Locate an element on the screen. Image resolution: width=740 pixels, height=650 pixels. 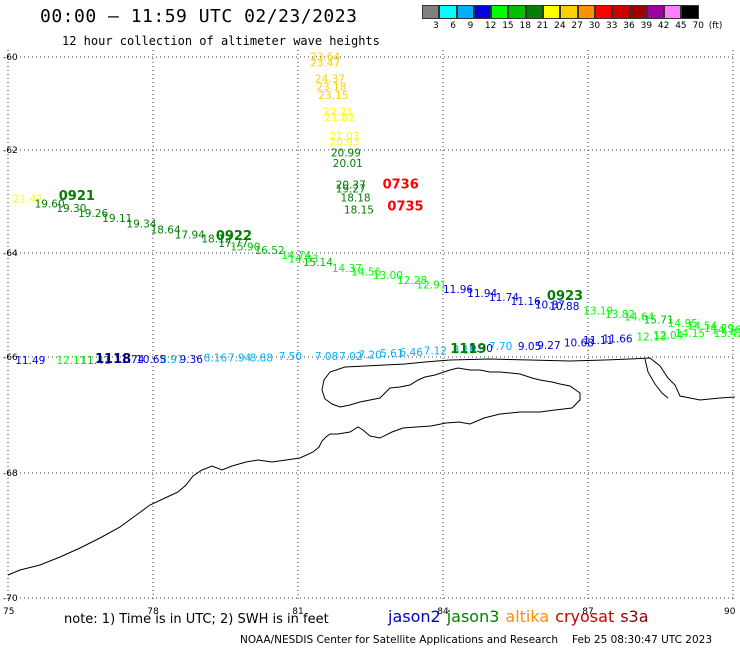
lon-label: 78 is located at coordinates (153, 612).